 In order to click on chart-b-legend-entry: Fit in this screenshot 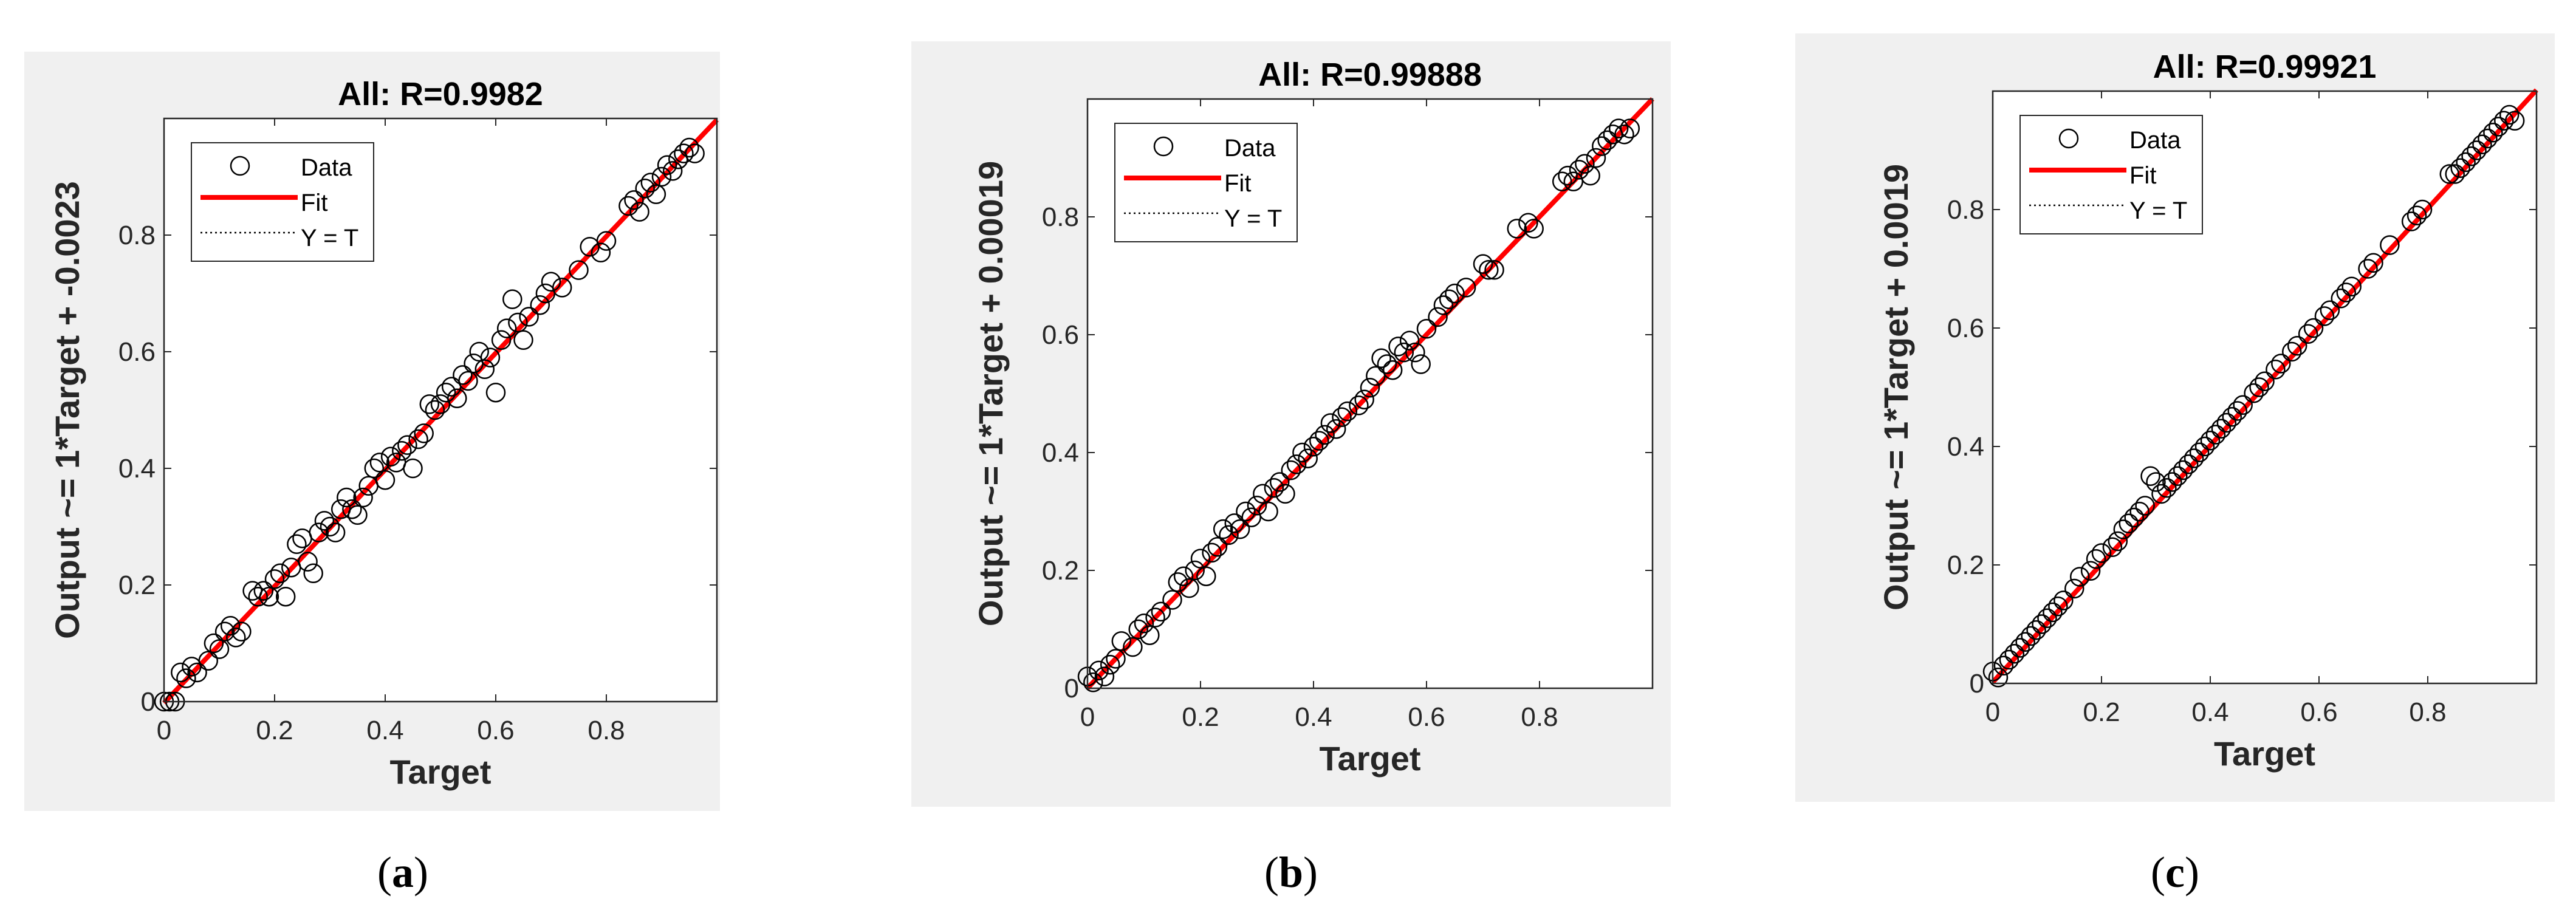, I will do `click(1237, 183)`.